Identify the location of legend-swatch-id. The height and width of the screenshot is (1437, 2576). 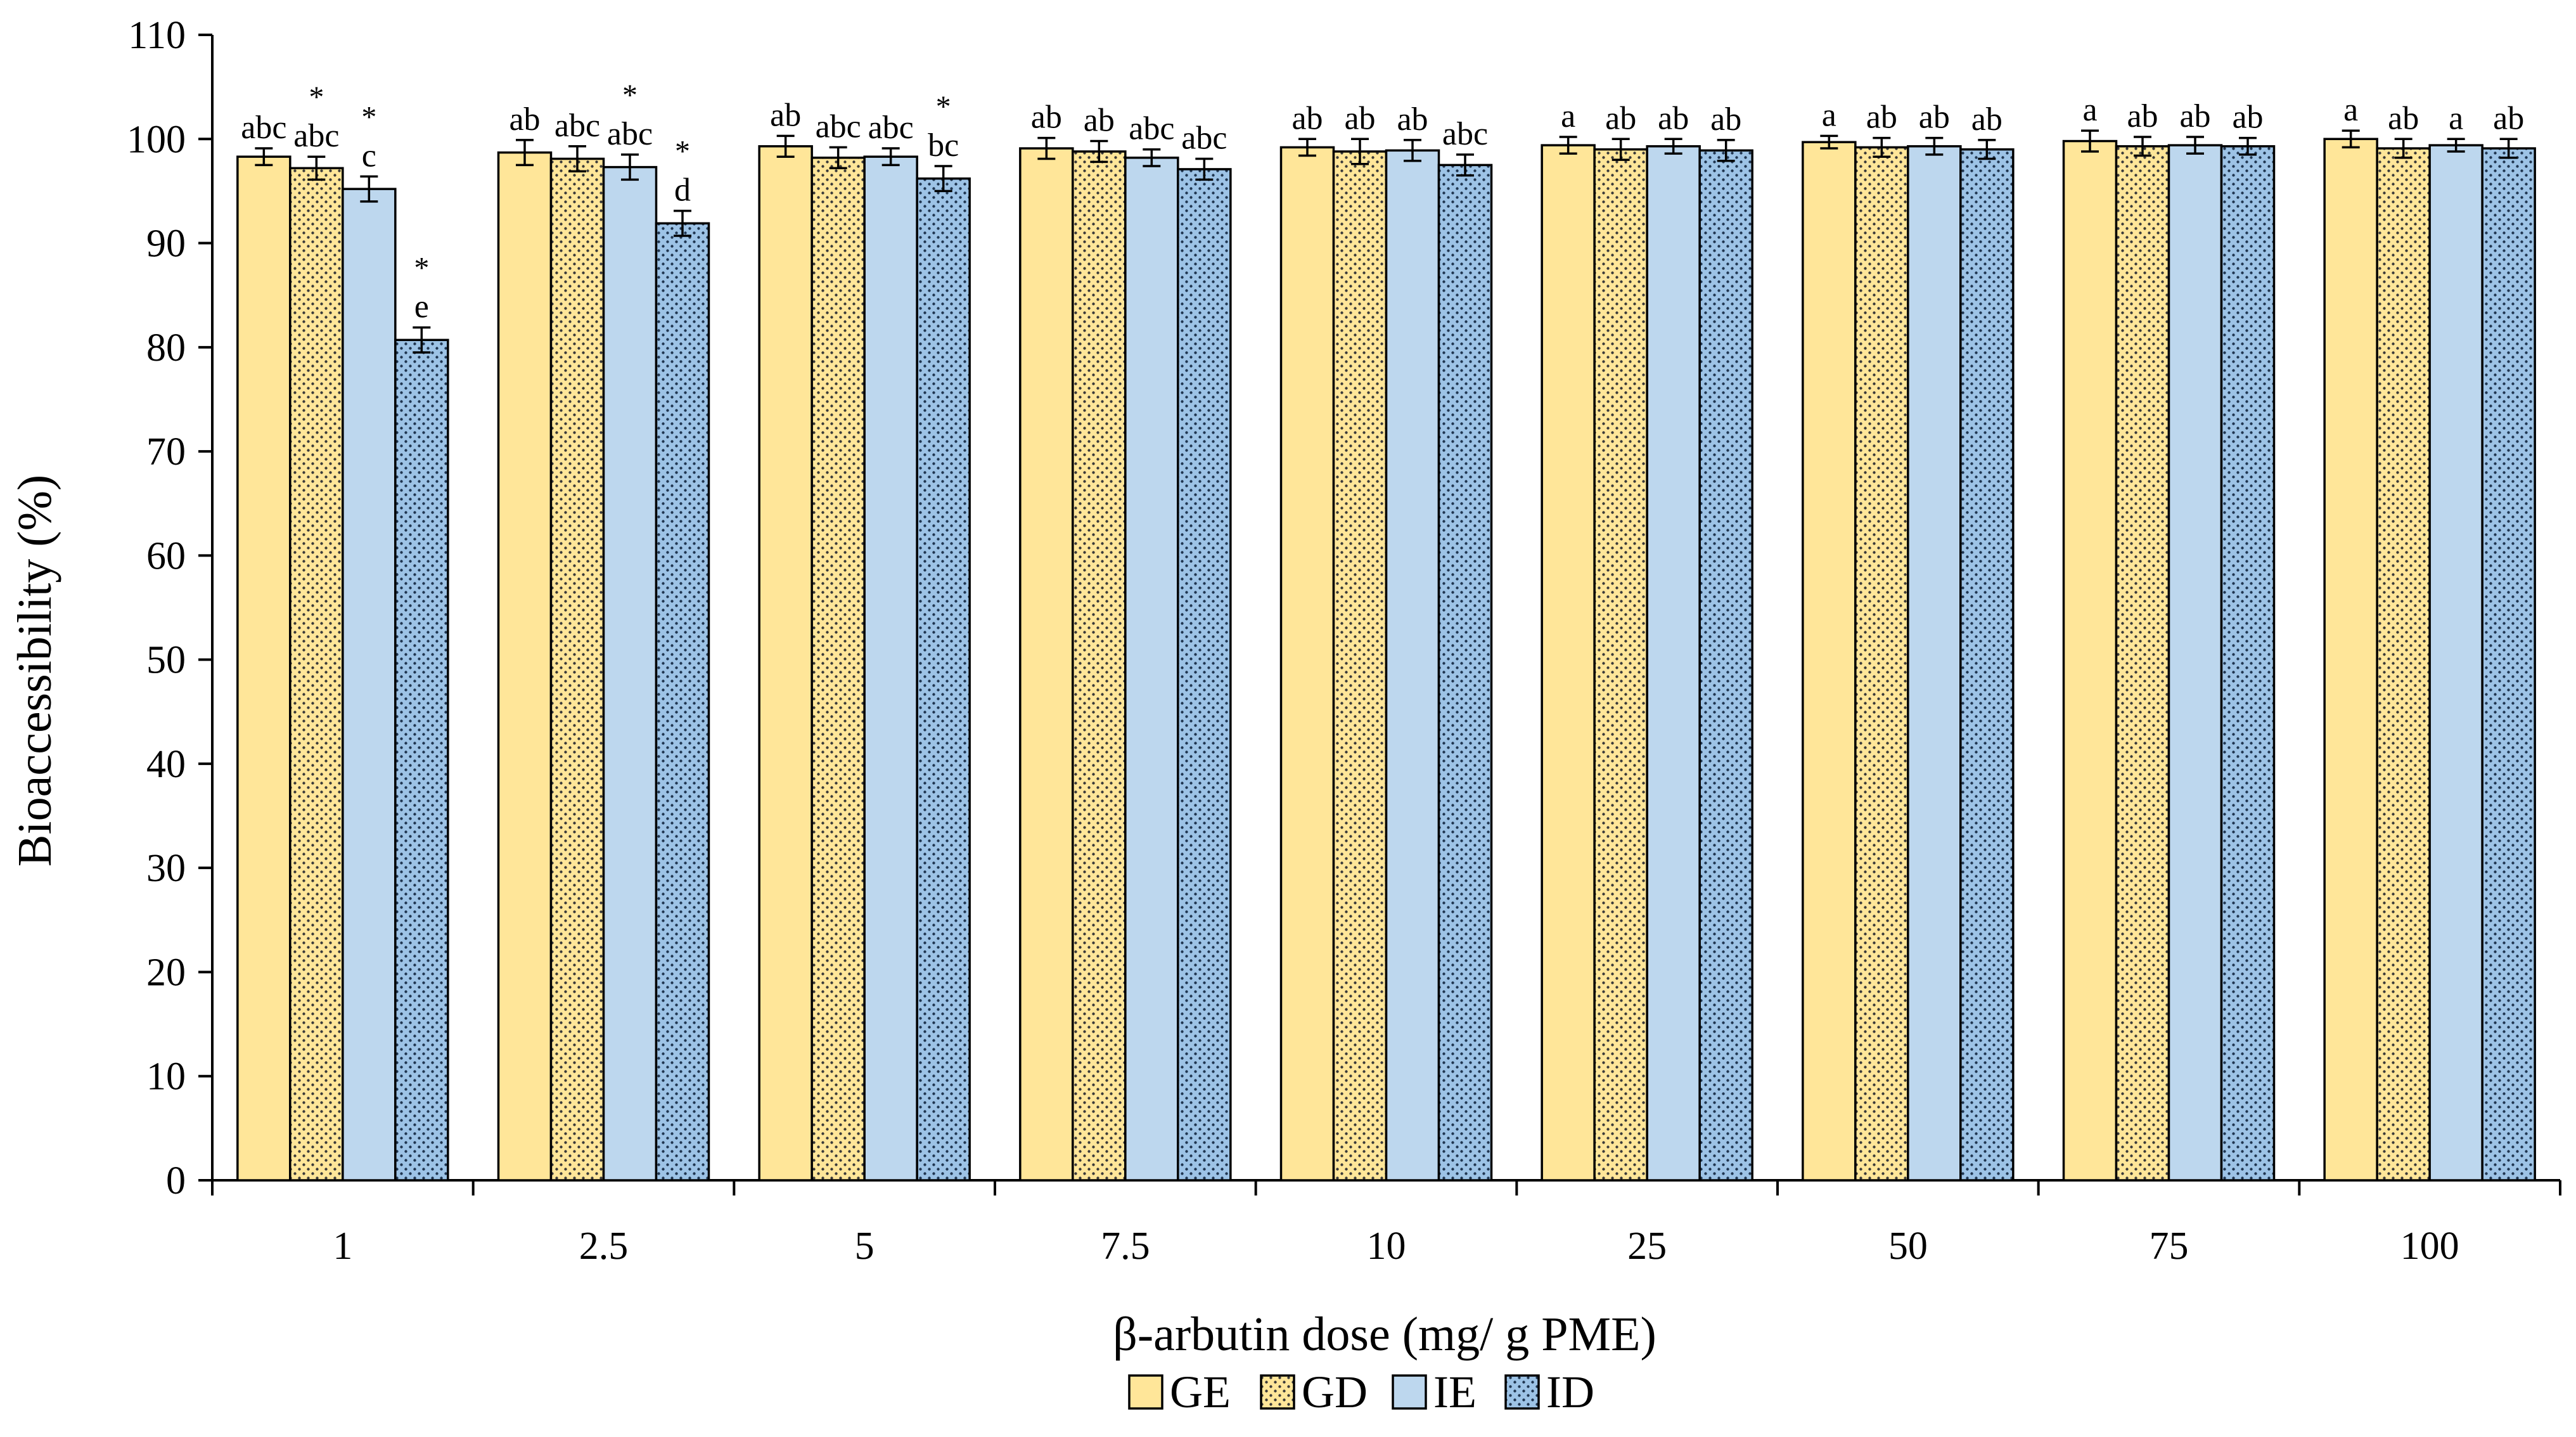
(1522, 1392).